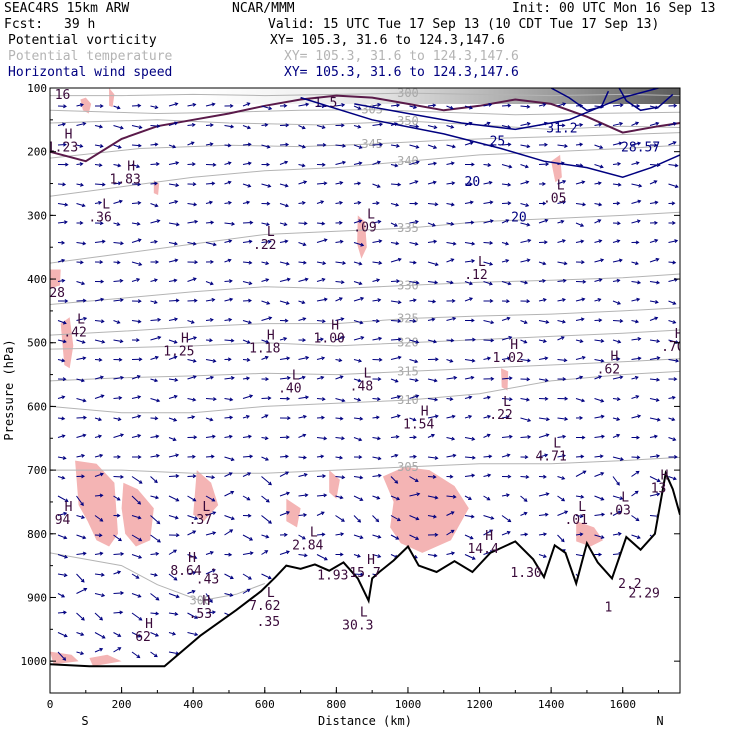 The height and width of the screenshot is (740, 740). I want to click on y-tick-label: 300, so click(37, 215).